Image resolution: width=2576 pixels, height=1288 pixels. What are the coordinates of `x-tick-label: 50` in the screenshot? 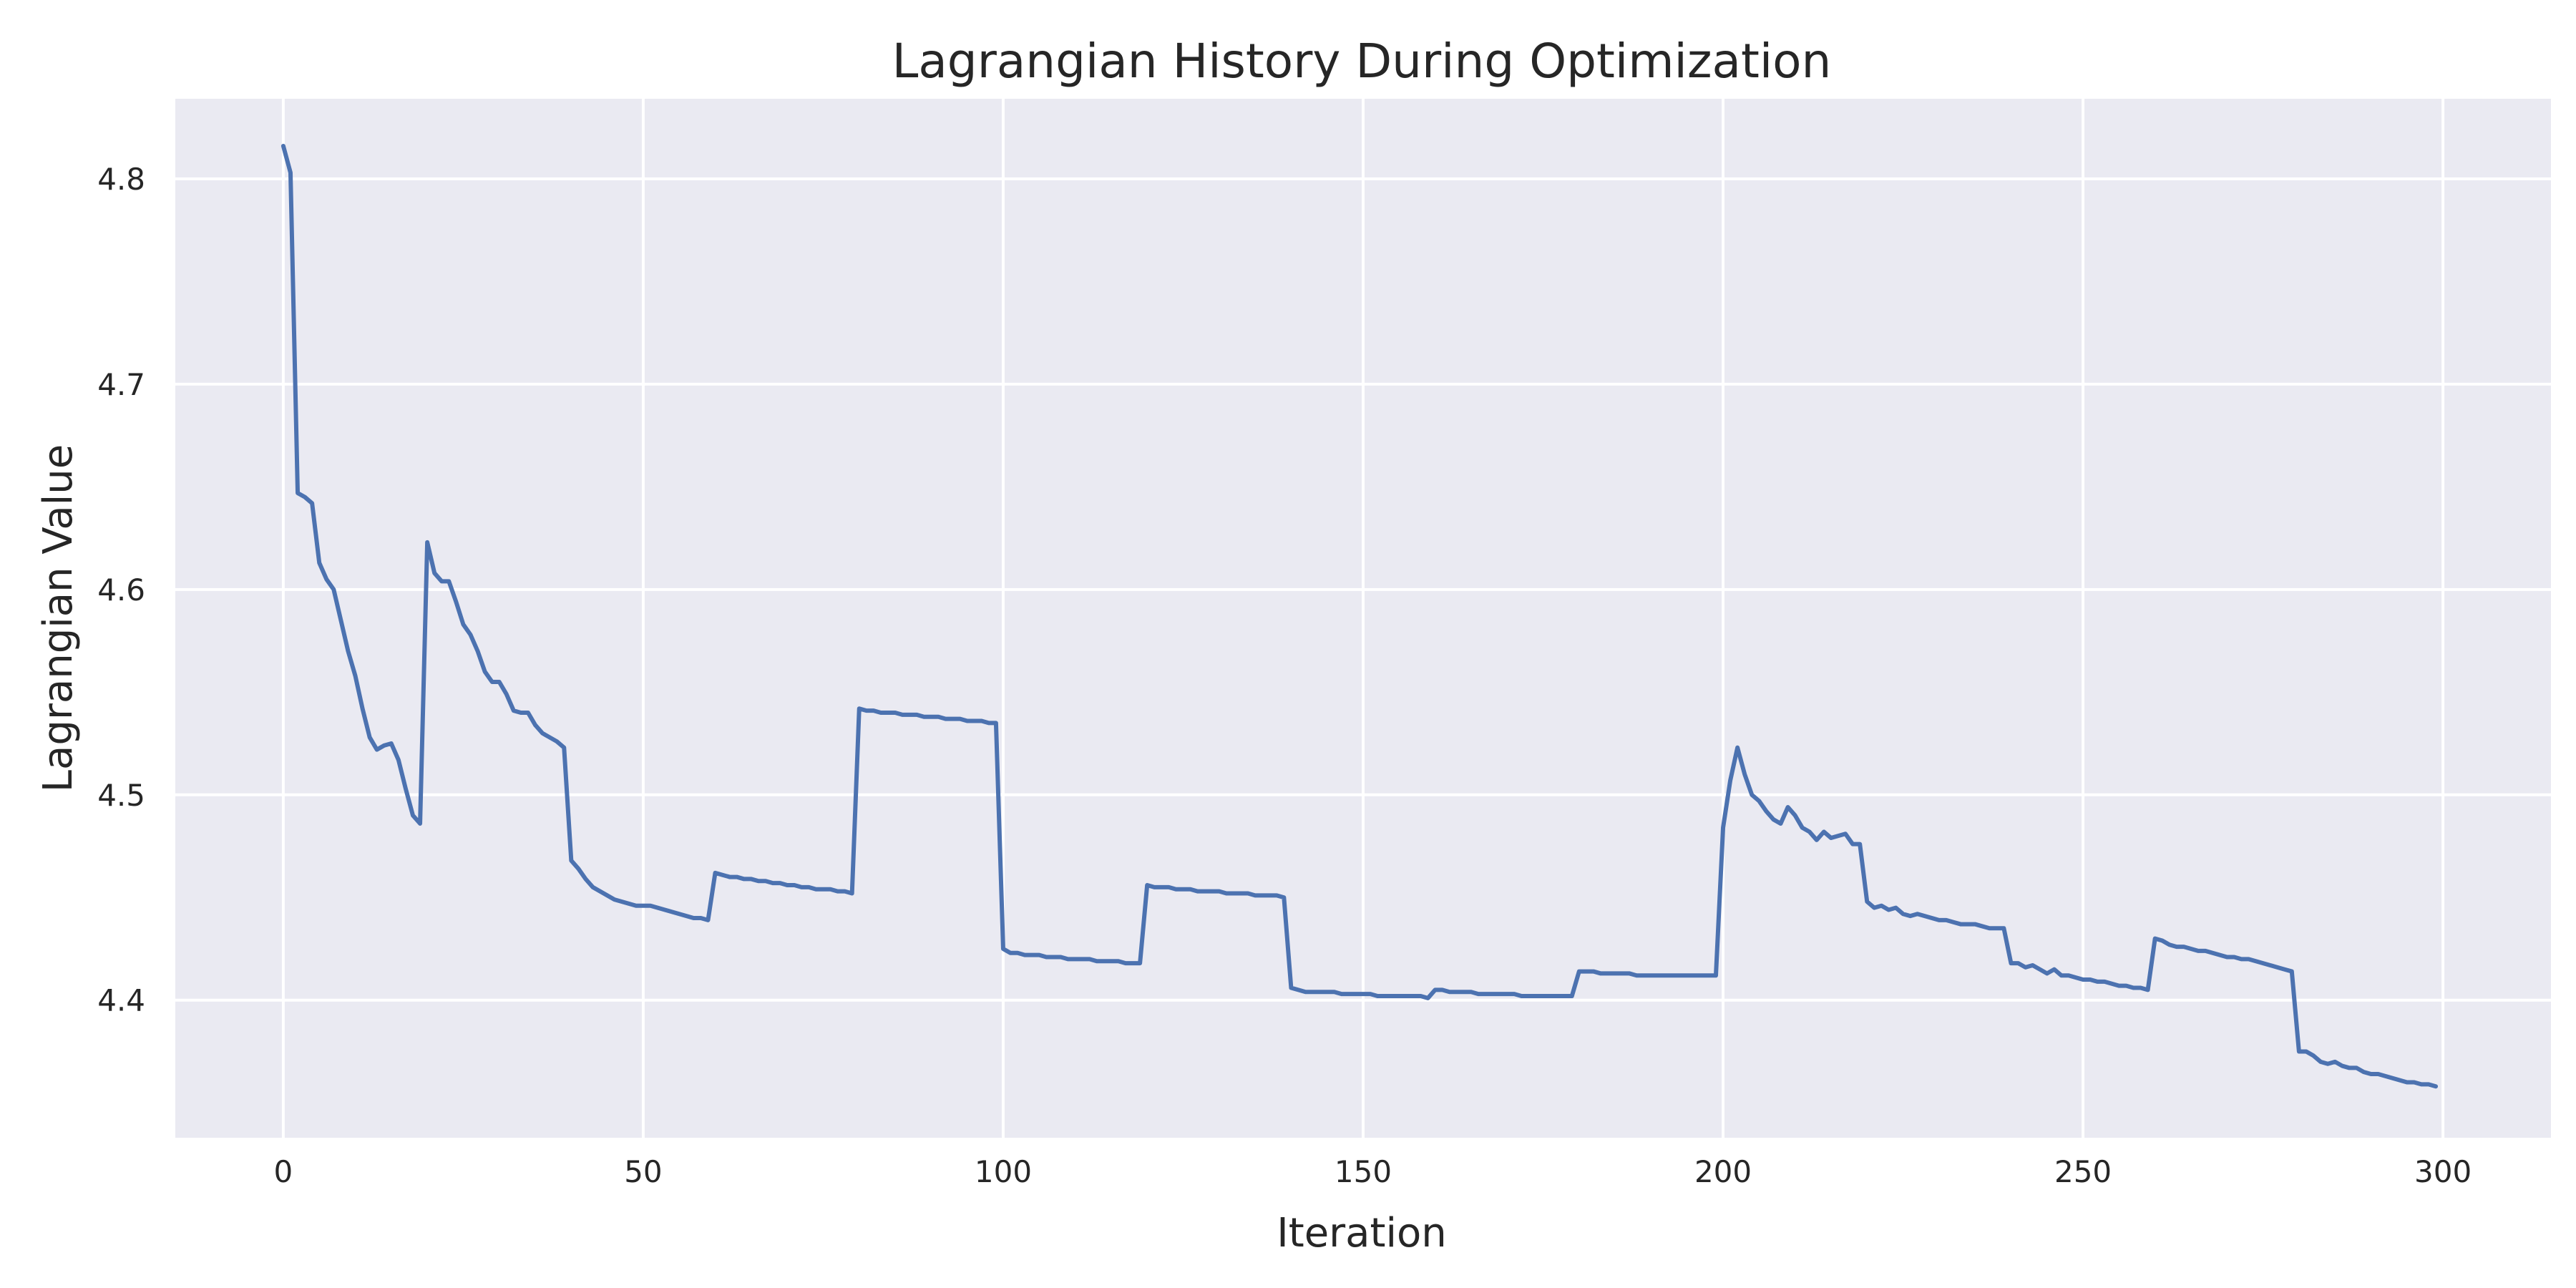 It's located at (643, 1171).